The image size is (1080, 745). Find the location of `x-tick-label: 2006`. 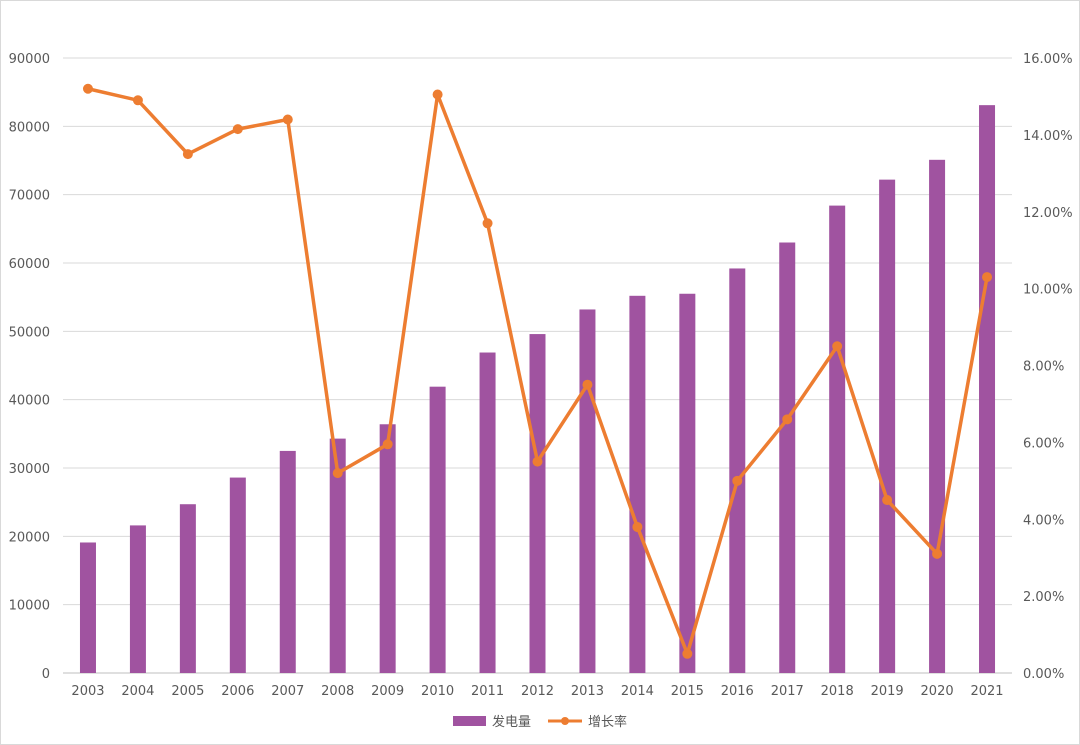

x-tick-label: 2006 is located at coordinates (237, 691).